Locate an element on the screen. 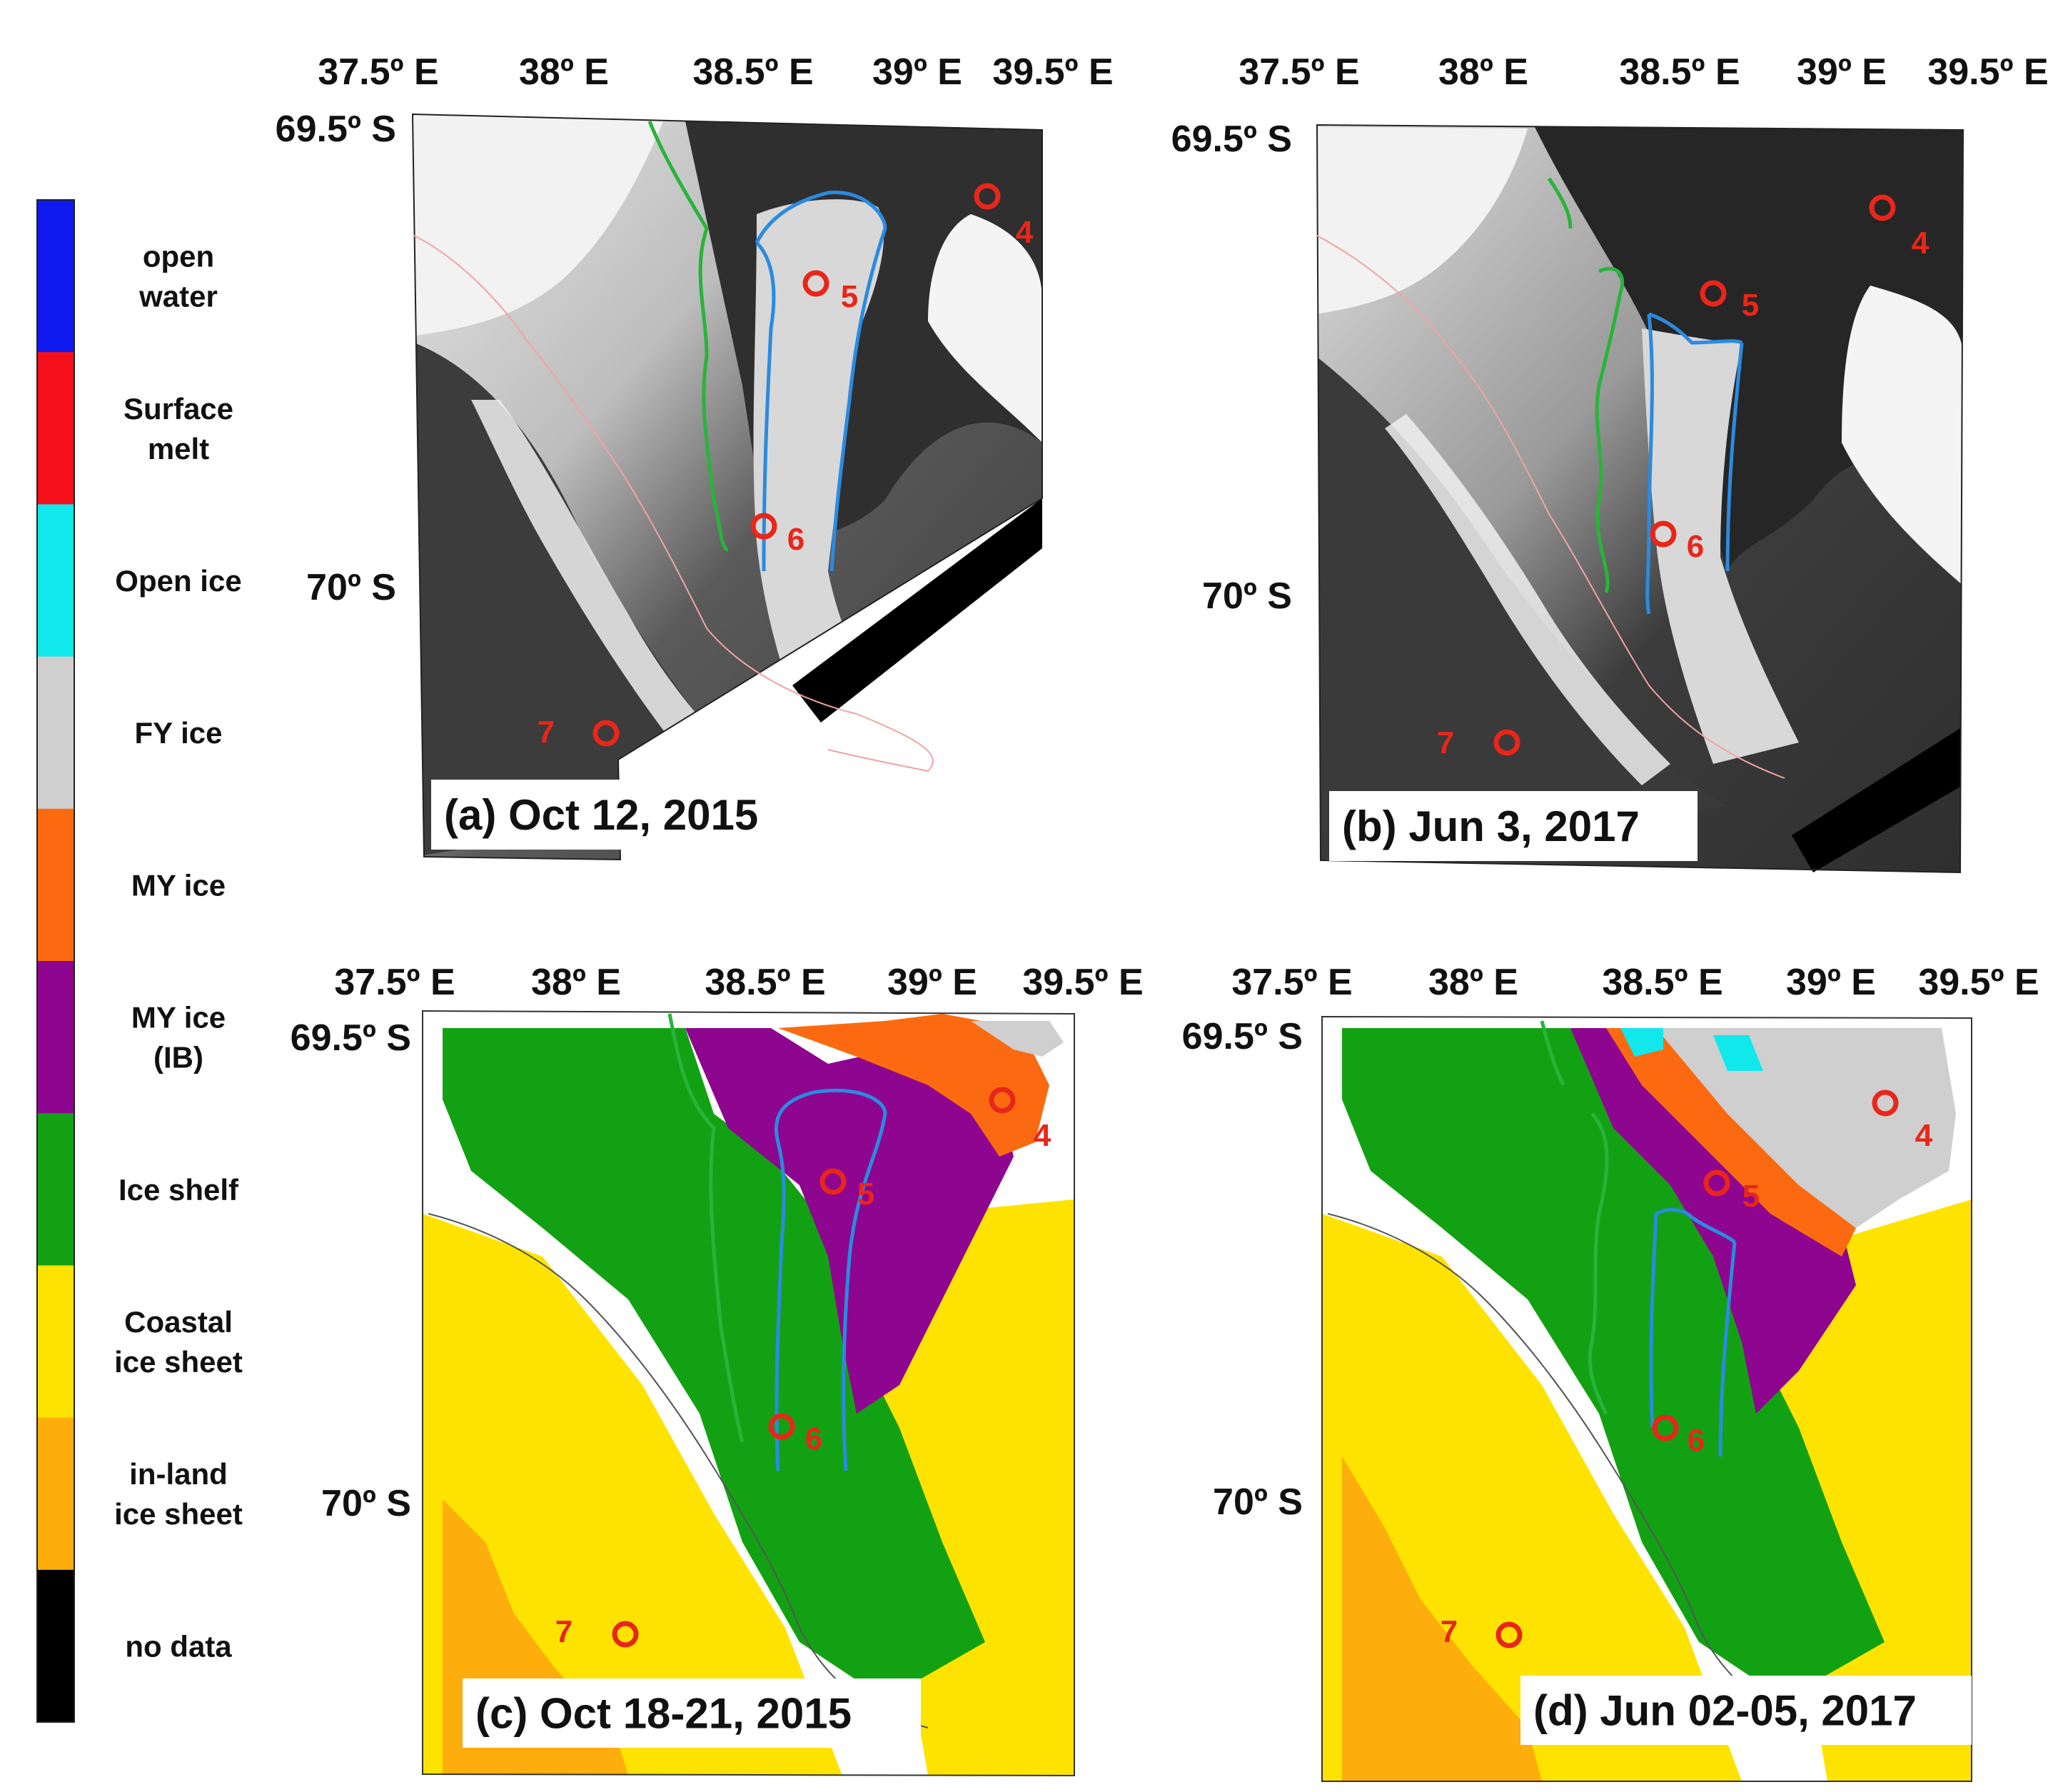  panel-caption: (a) Oct 12, 2015 is located at coordinates (601, 815).